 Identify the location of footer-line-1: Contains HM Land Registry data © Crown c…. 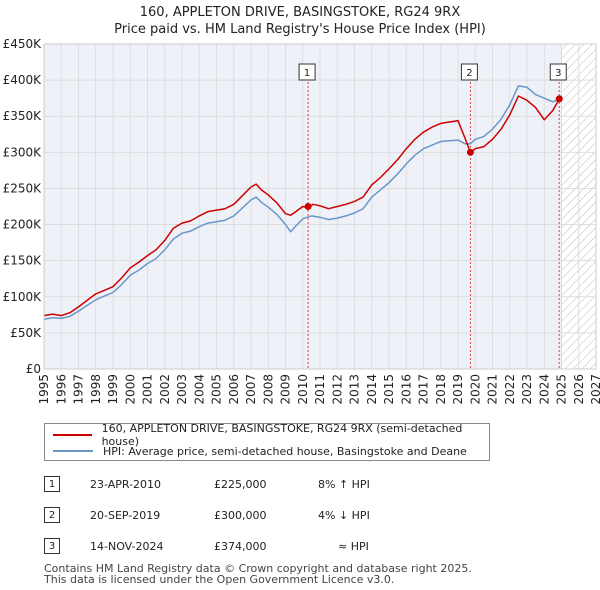
(258, 568).